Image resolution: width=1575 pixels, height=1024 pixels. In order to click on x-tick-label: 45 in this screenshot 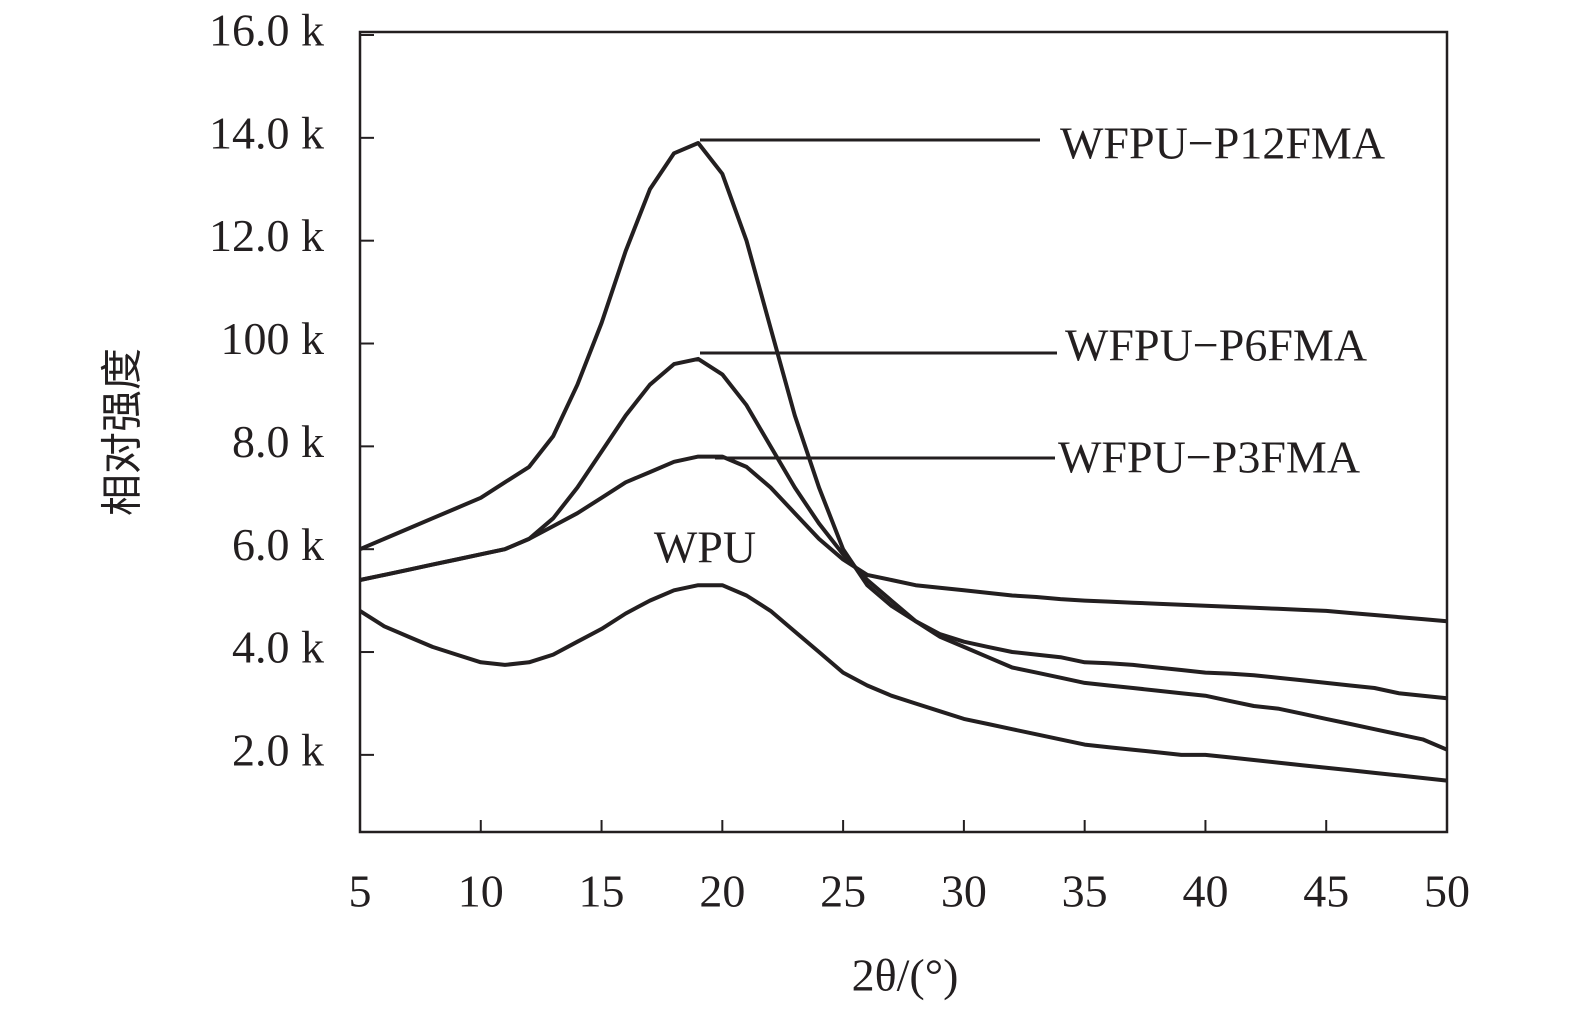, I will do `click(1326, 891)`.